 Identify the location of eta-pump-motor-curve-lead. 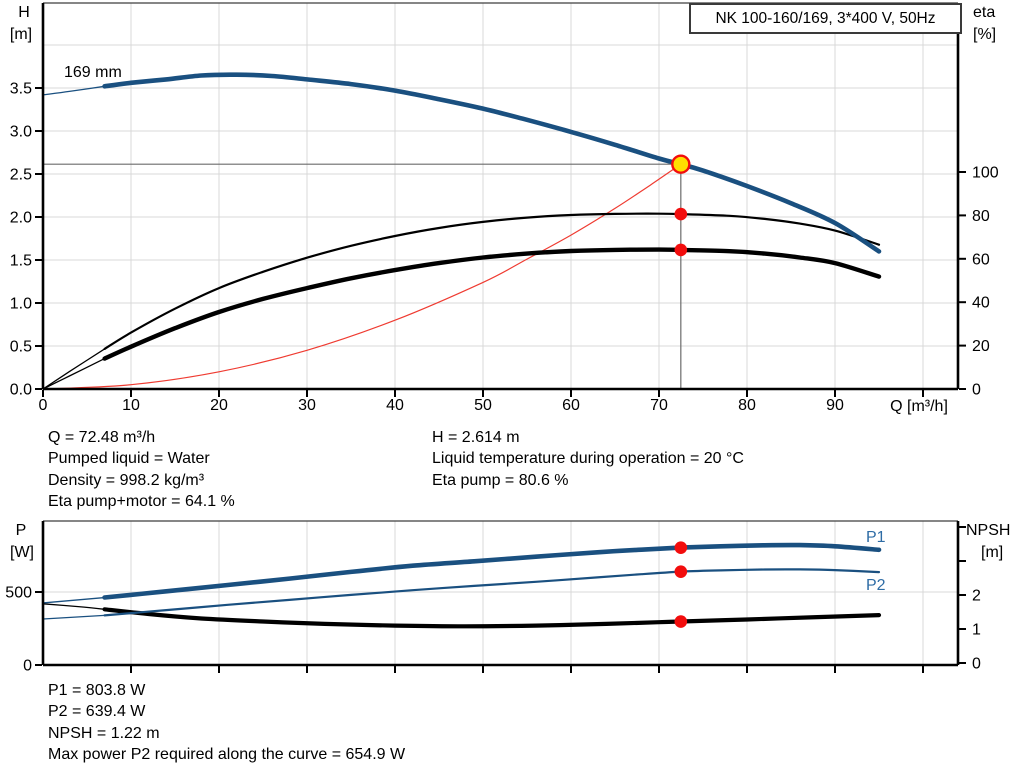
(74, 373).